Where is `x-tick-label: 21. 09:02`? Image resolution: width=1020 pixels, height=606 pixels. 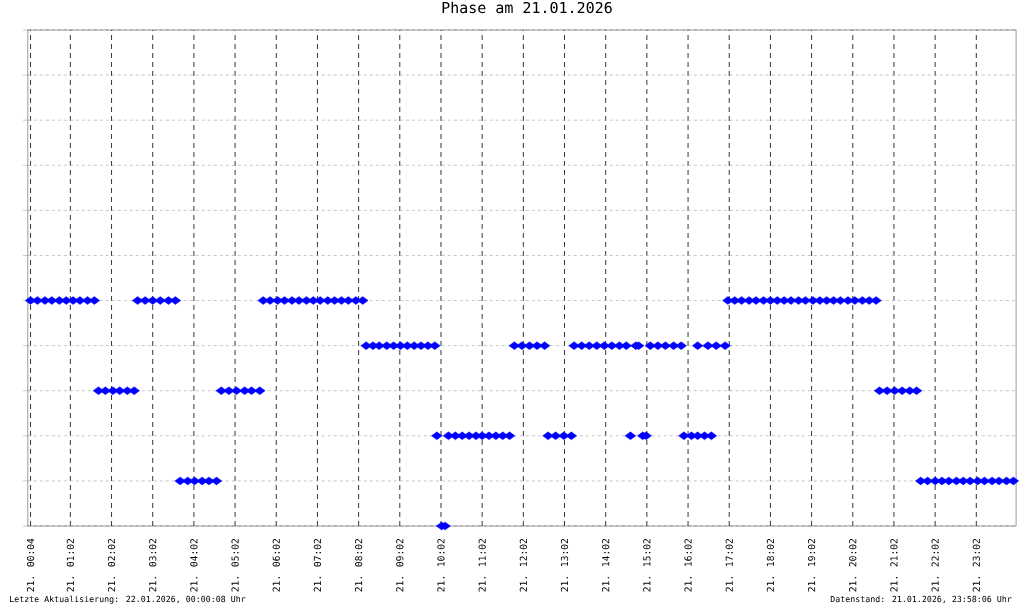 x-tick-label: 21. 09:02 is located at coordinates (400, 565).